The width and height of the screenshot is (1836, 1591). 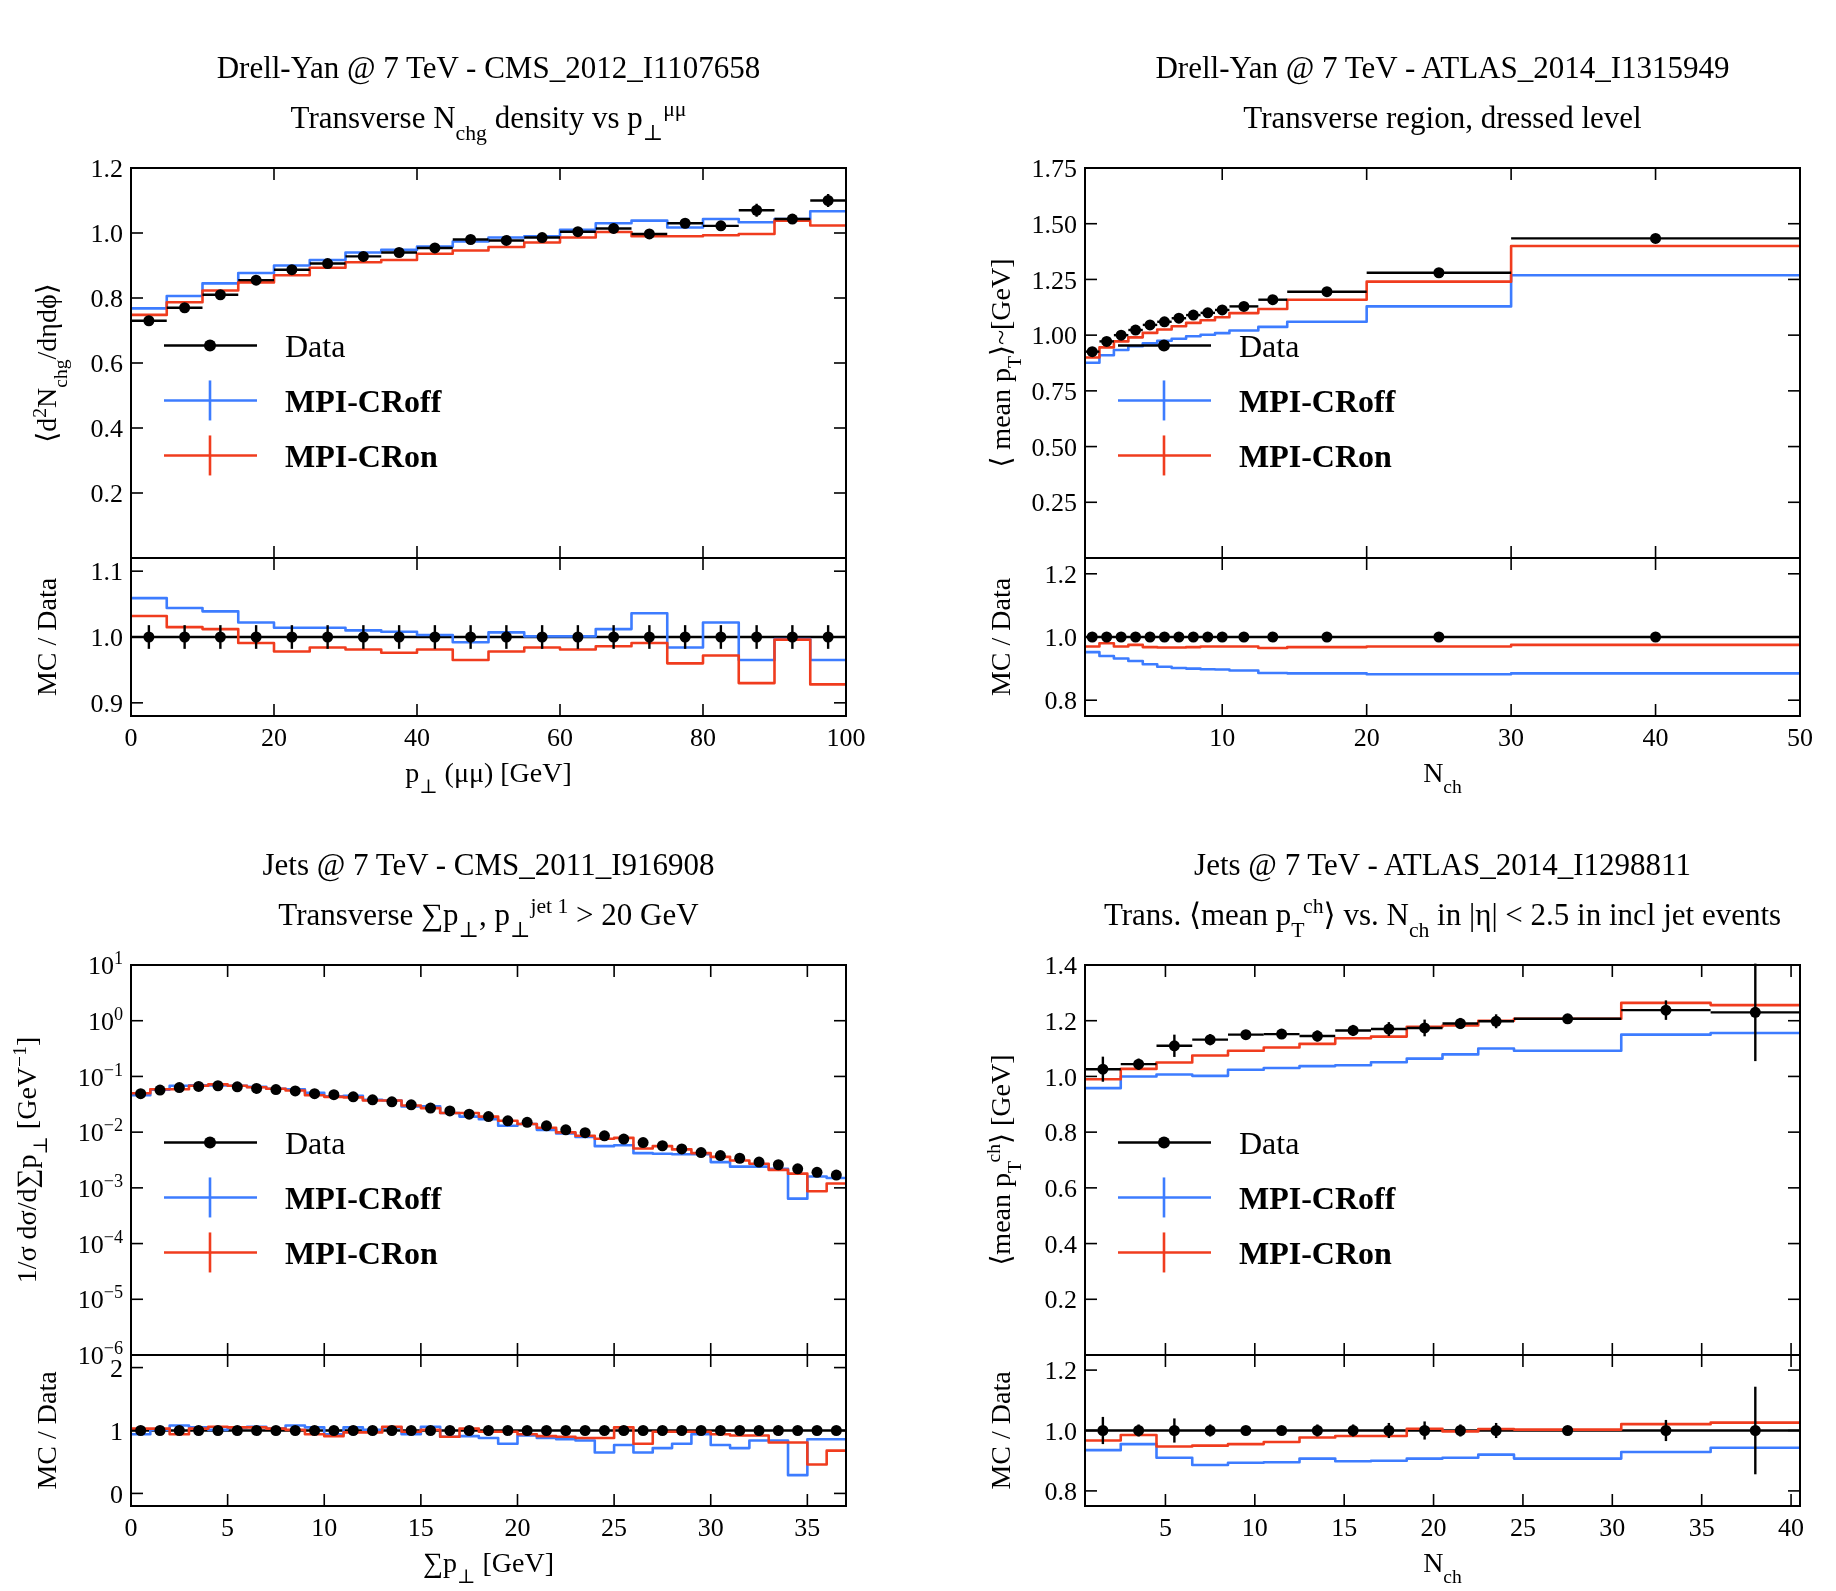 I want to click on chart-title: Jets @ 7 TeV - ATLAS_2014_I1298811, so click(x=1442, y=864).